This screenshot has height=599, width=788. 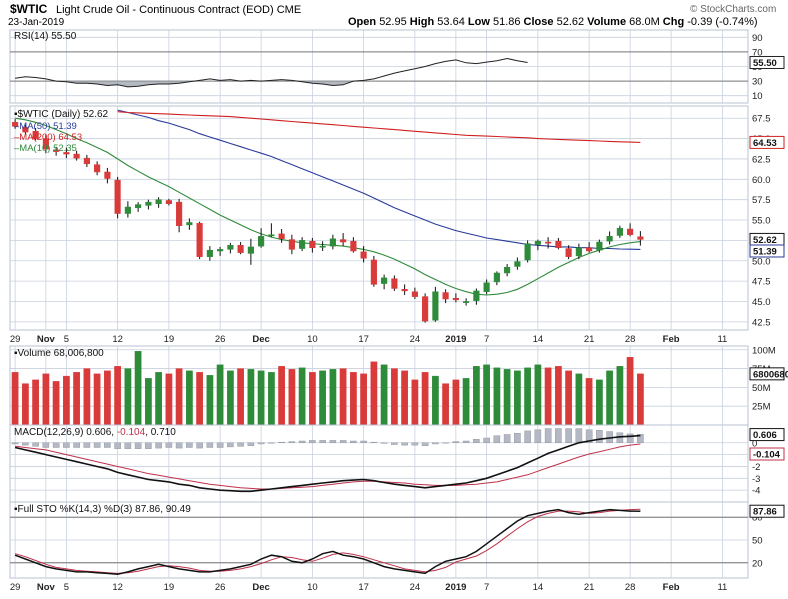 I want to click on price-legend: ▪$WTIC (Daily) 52.62, so click(x=61, y=114).